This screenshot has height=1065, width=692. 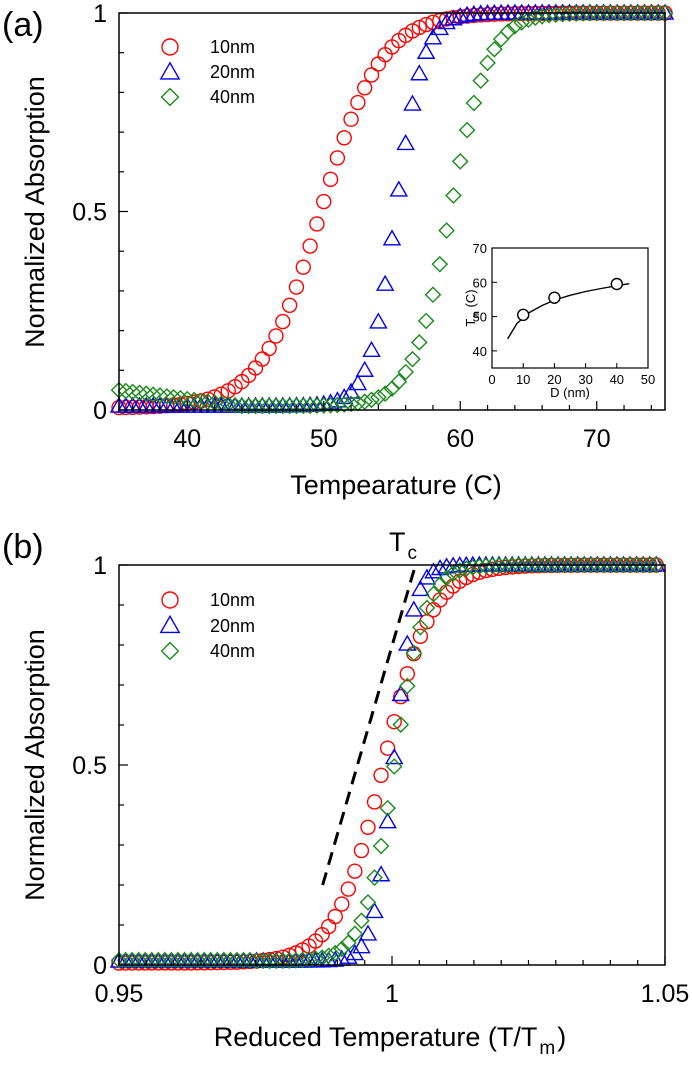 What do you see at coordinates (232, 72) in the screenshot?
I see `legend-a-label-20nm: 20nm` at bounding box center [232, 72].